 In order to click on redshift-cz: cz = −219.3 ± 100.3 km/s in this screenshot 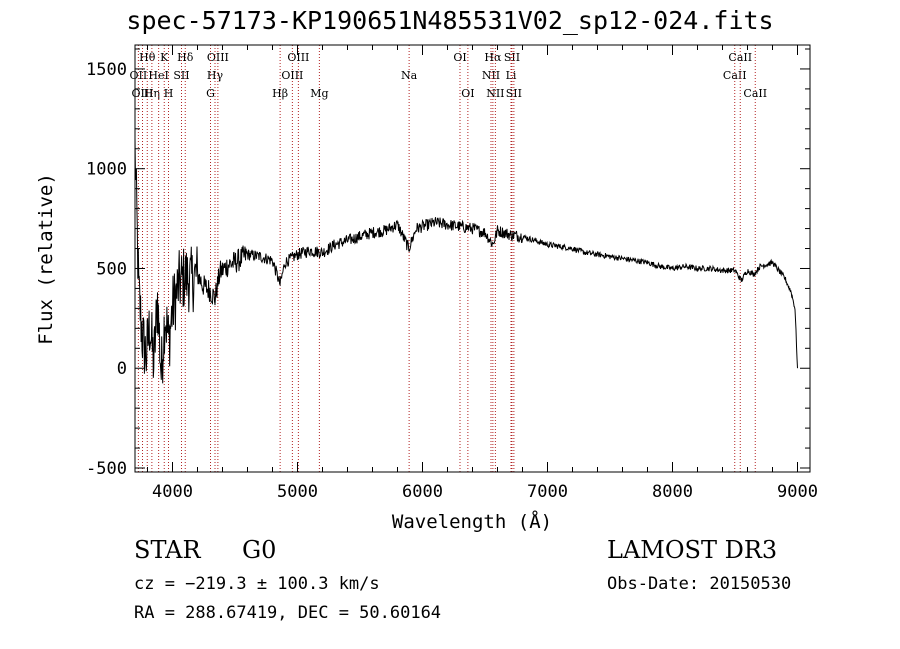, I will do `click(257, 584)`.